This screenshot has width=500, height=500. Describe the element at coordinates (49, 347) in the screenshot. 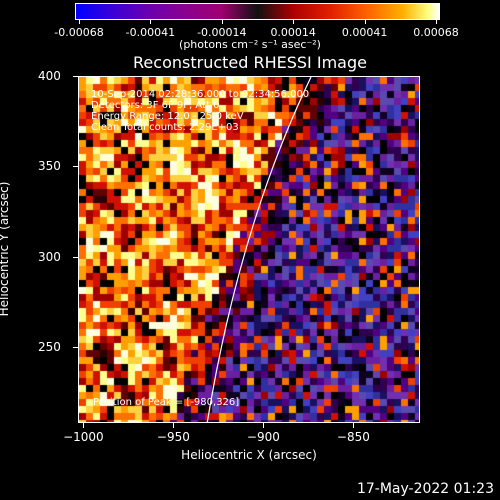

I see `y-tick-label: 250` at that location.